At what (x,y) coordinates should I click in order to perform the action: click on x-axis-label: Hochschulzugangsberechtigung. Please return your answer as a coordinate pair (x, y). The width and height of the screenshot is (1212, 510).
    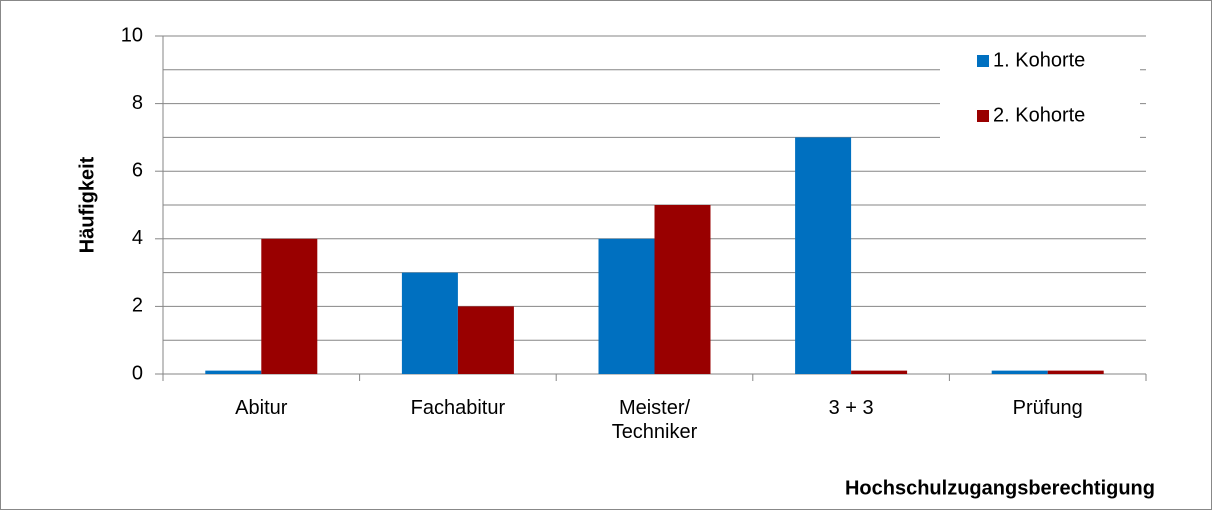
    Looking at the image, I should click on (1000, 488).